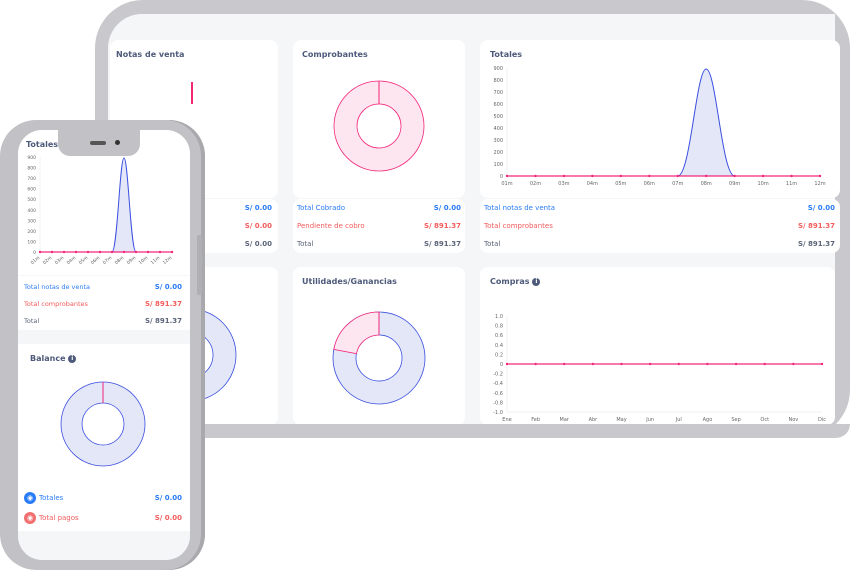  I want to click on y-tick-label: 900, so click(31, 158).